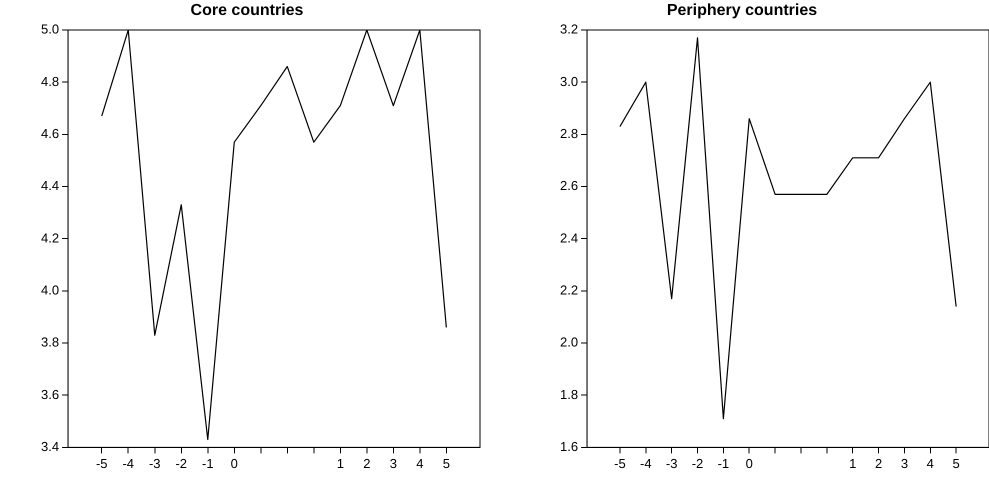  What do you see at coordinates (569, 394) in the screenshot?
I see `y-tick-label: 1.8` at bounding box center [569, 394].